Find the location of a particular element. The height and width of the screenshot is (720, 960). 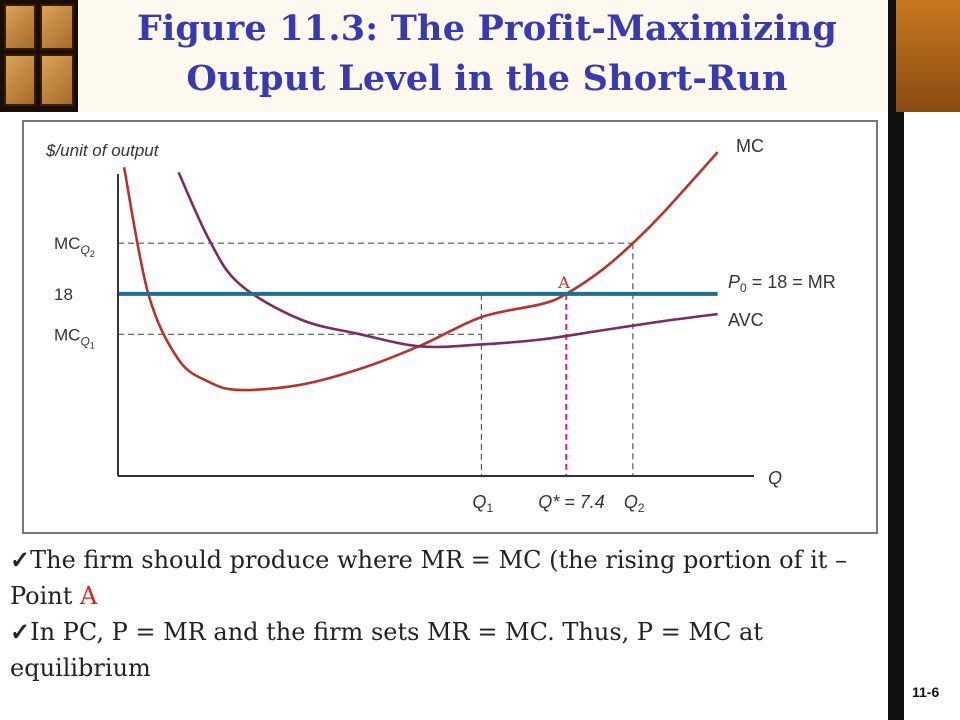

y-tick-labels: MCQ2 18 MCQ1 is located at coordinates (74, 292).